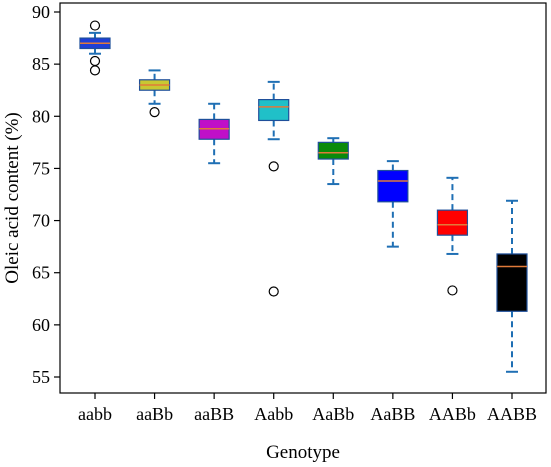  Describe the element at coordinates (307, 408) in the screenshot. I see `x-axis: aabb aaBb aaBB Aabb AaBb AaBB AABb AABB` at that location.